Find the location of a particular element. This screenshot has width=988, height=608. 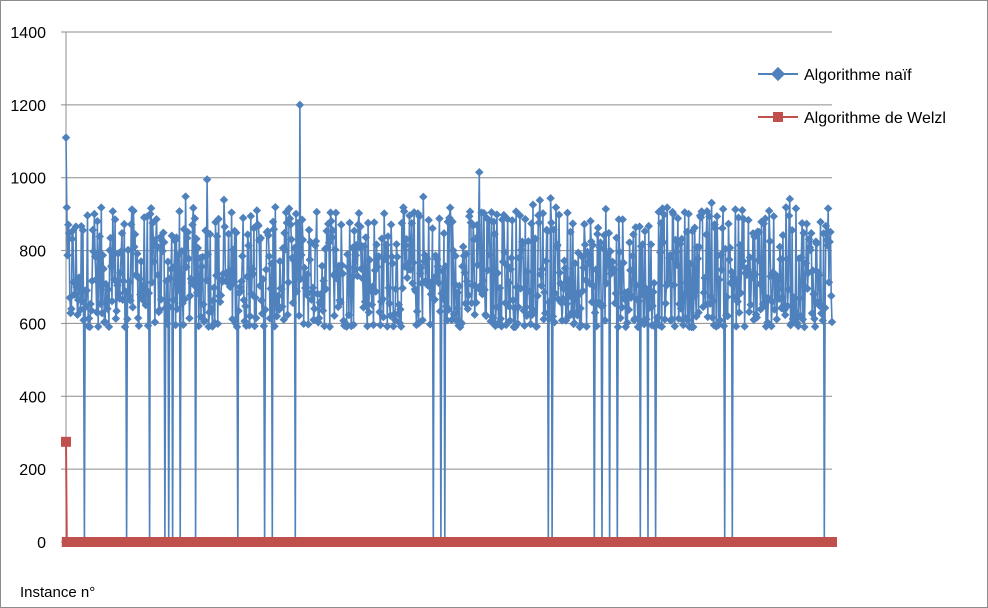

y-tick-label: 800 is located at coordinates (32, 252).